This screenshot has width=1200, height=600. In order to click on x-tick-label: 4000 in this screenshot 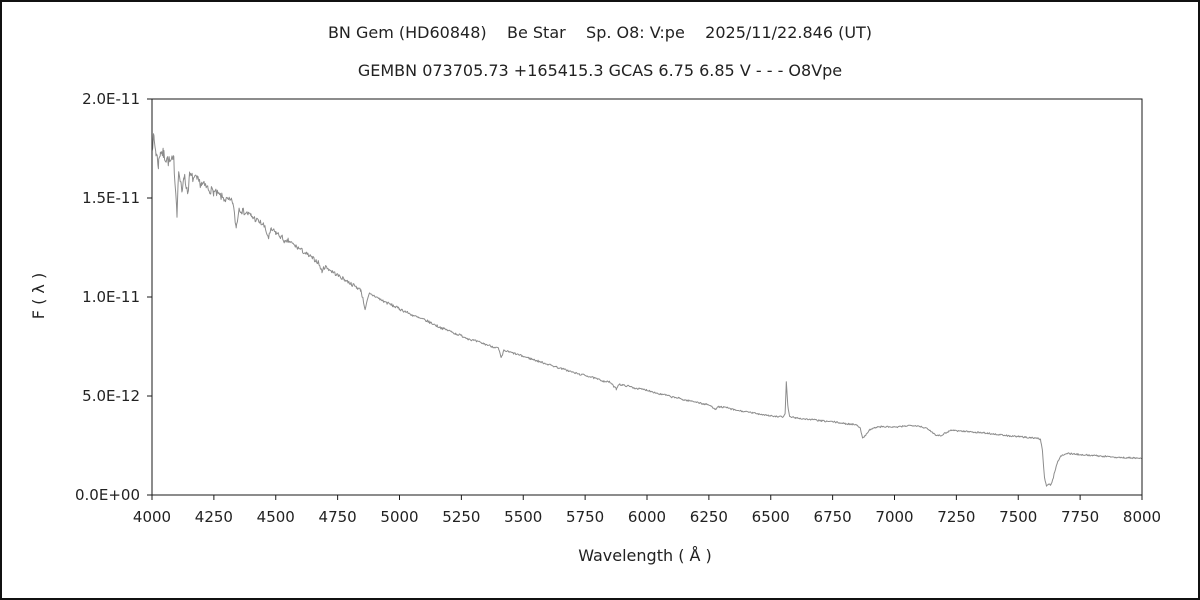, I will do `click(152, 517)`.